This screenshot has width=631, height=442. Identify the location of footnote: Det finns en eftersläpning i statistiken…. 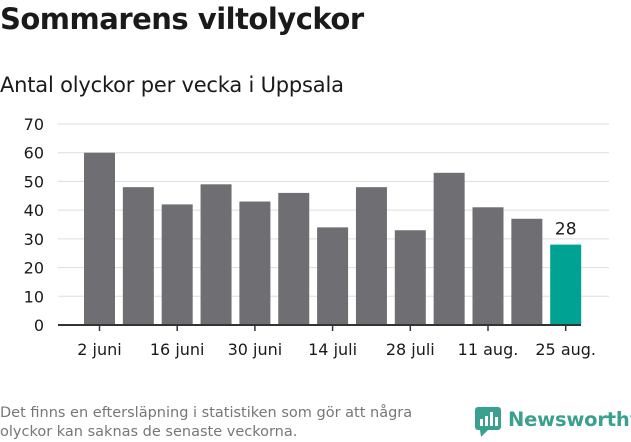
(206, 422).